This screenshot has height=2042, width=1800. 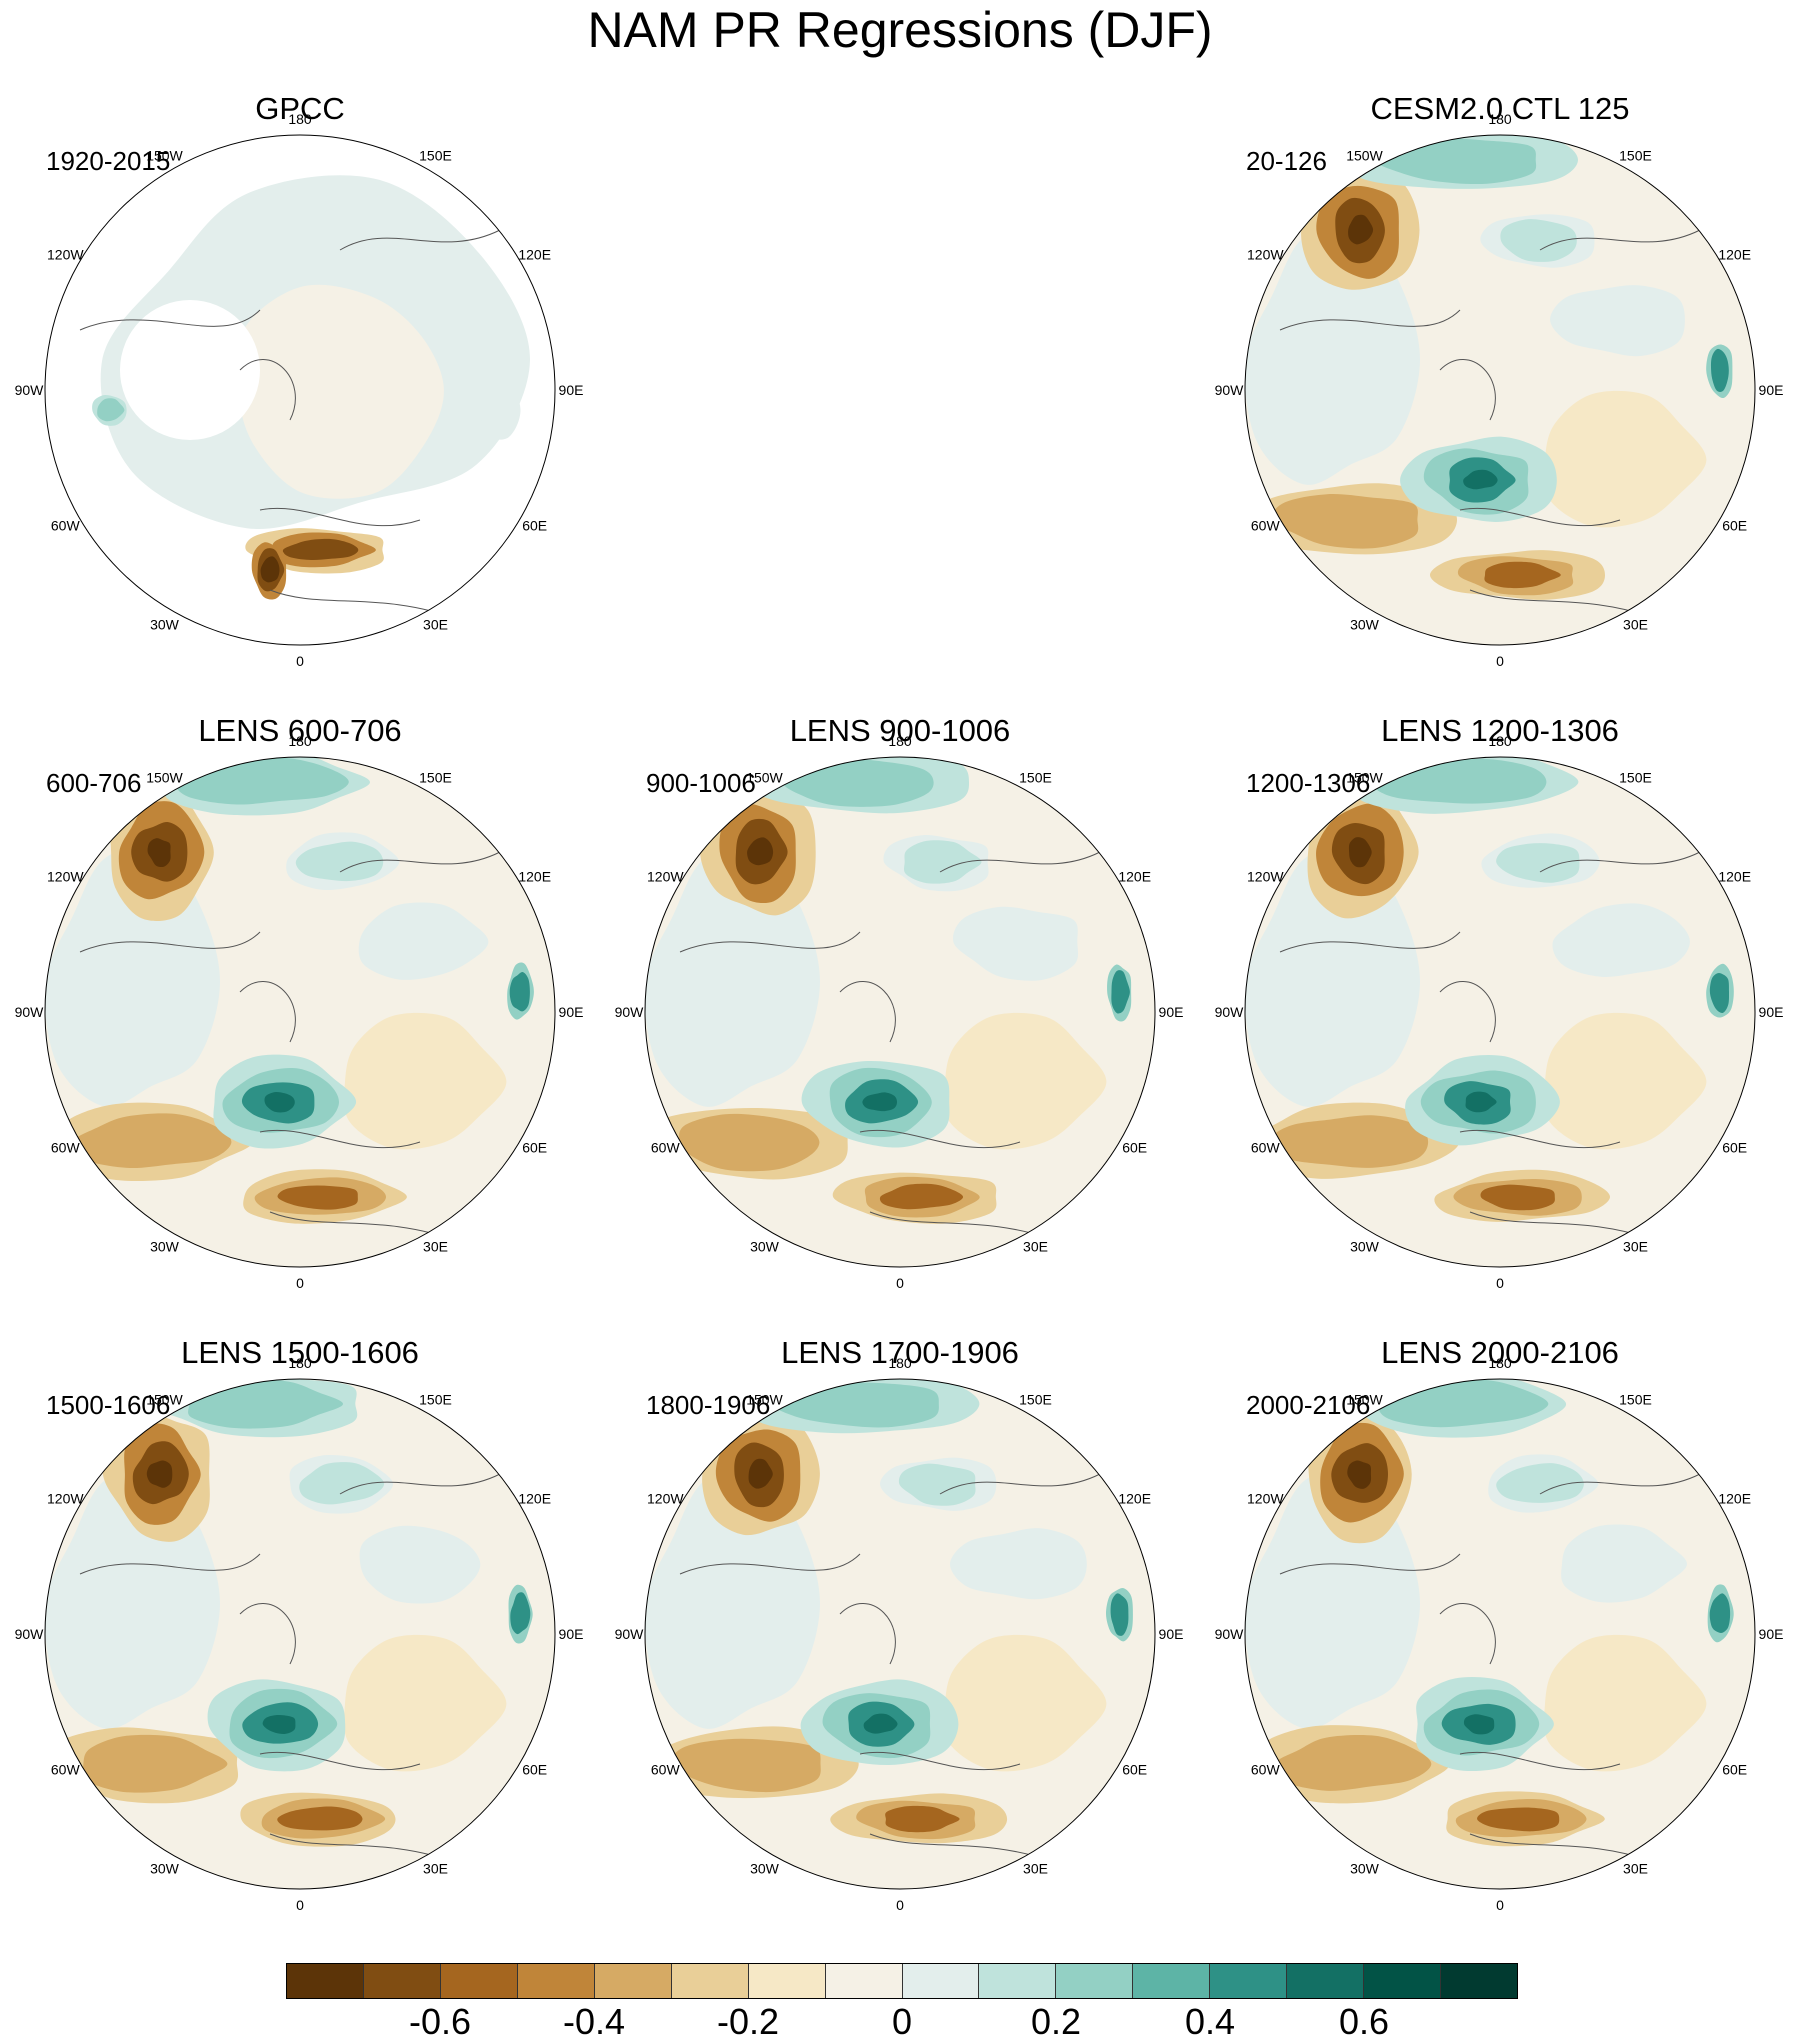 I want to click on panel-period: 1500-1606, so click(x=108, y=1405).